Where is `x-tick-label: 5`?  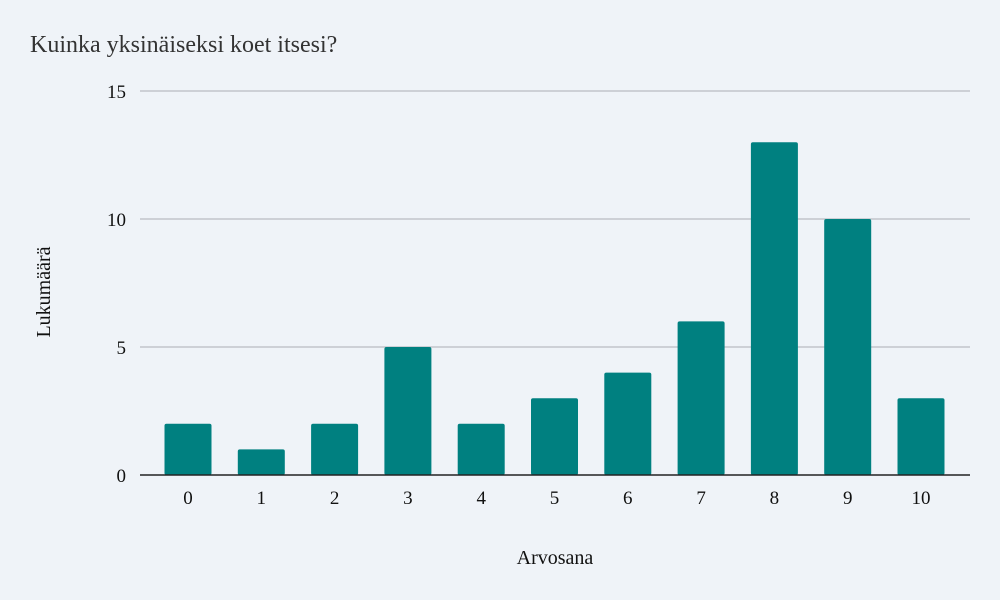 x-tick-label: 5 is located at coordinates (555, 498).